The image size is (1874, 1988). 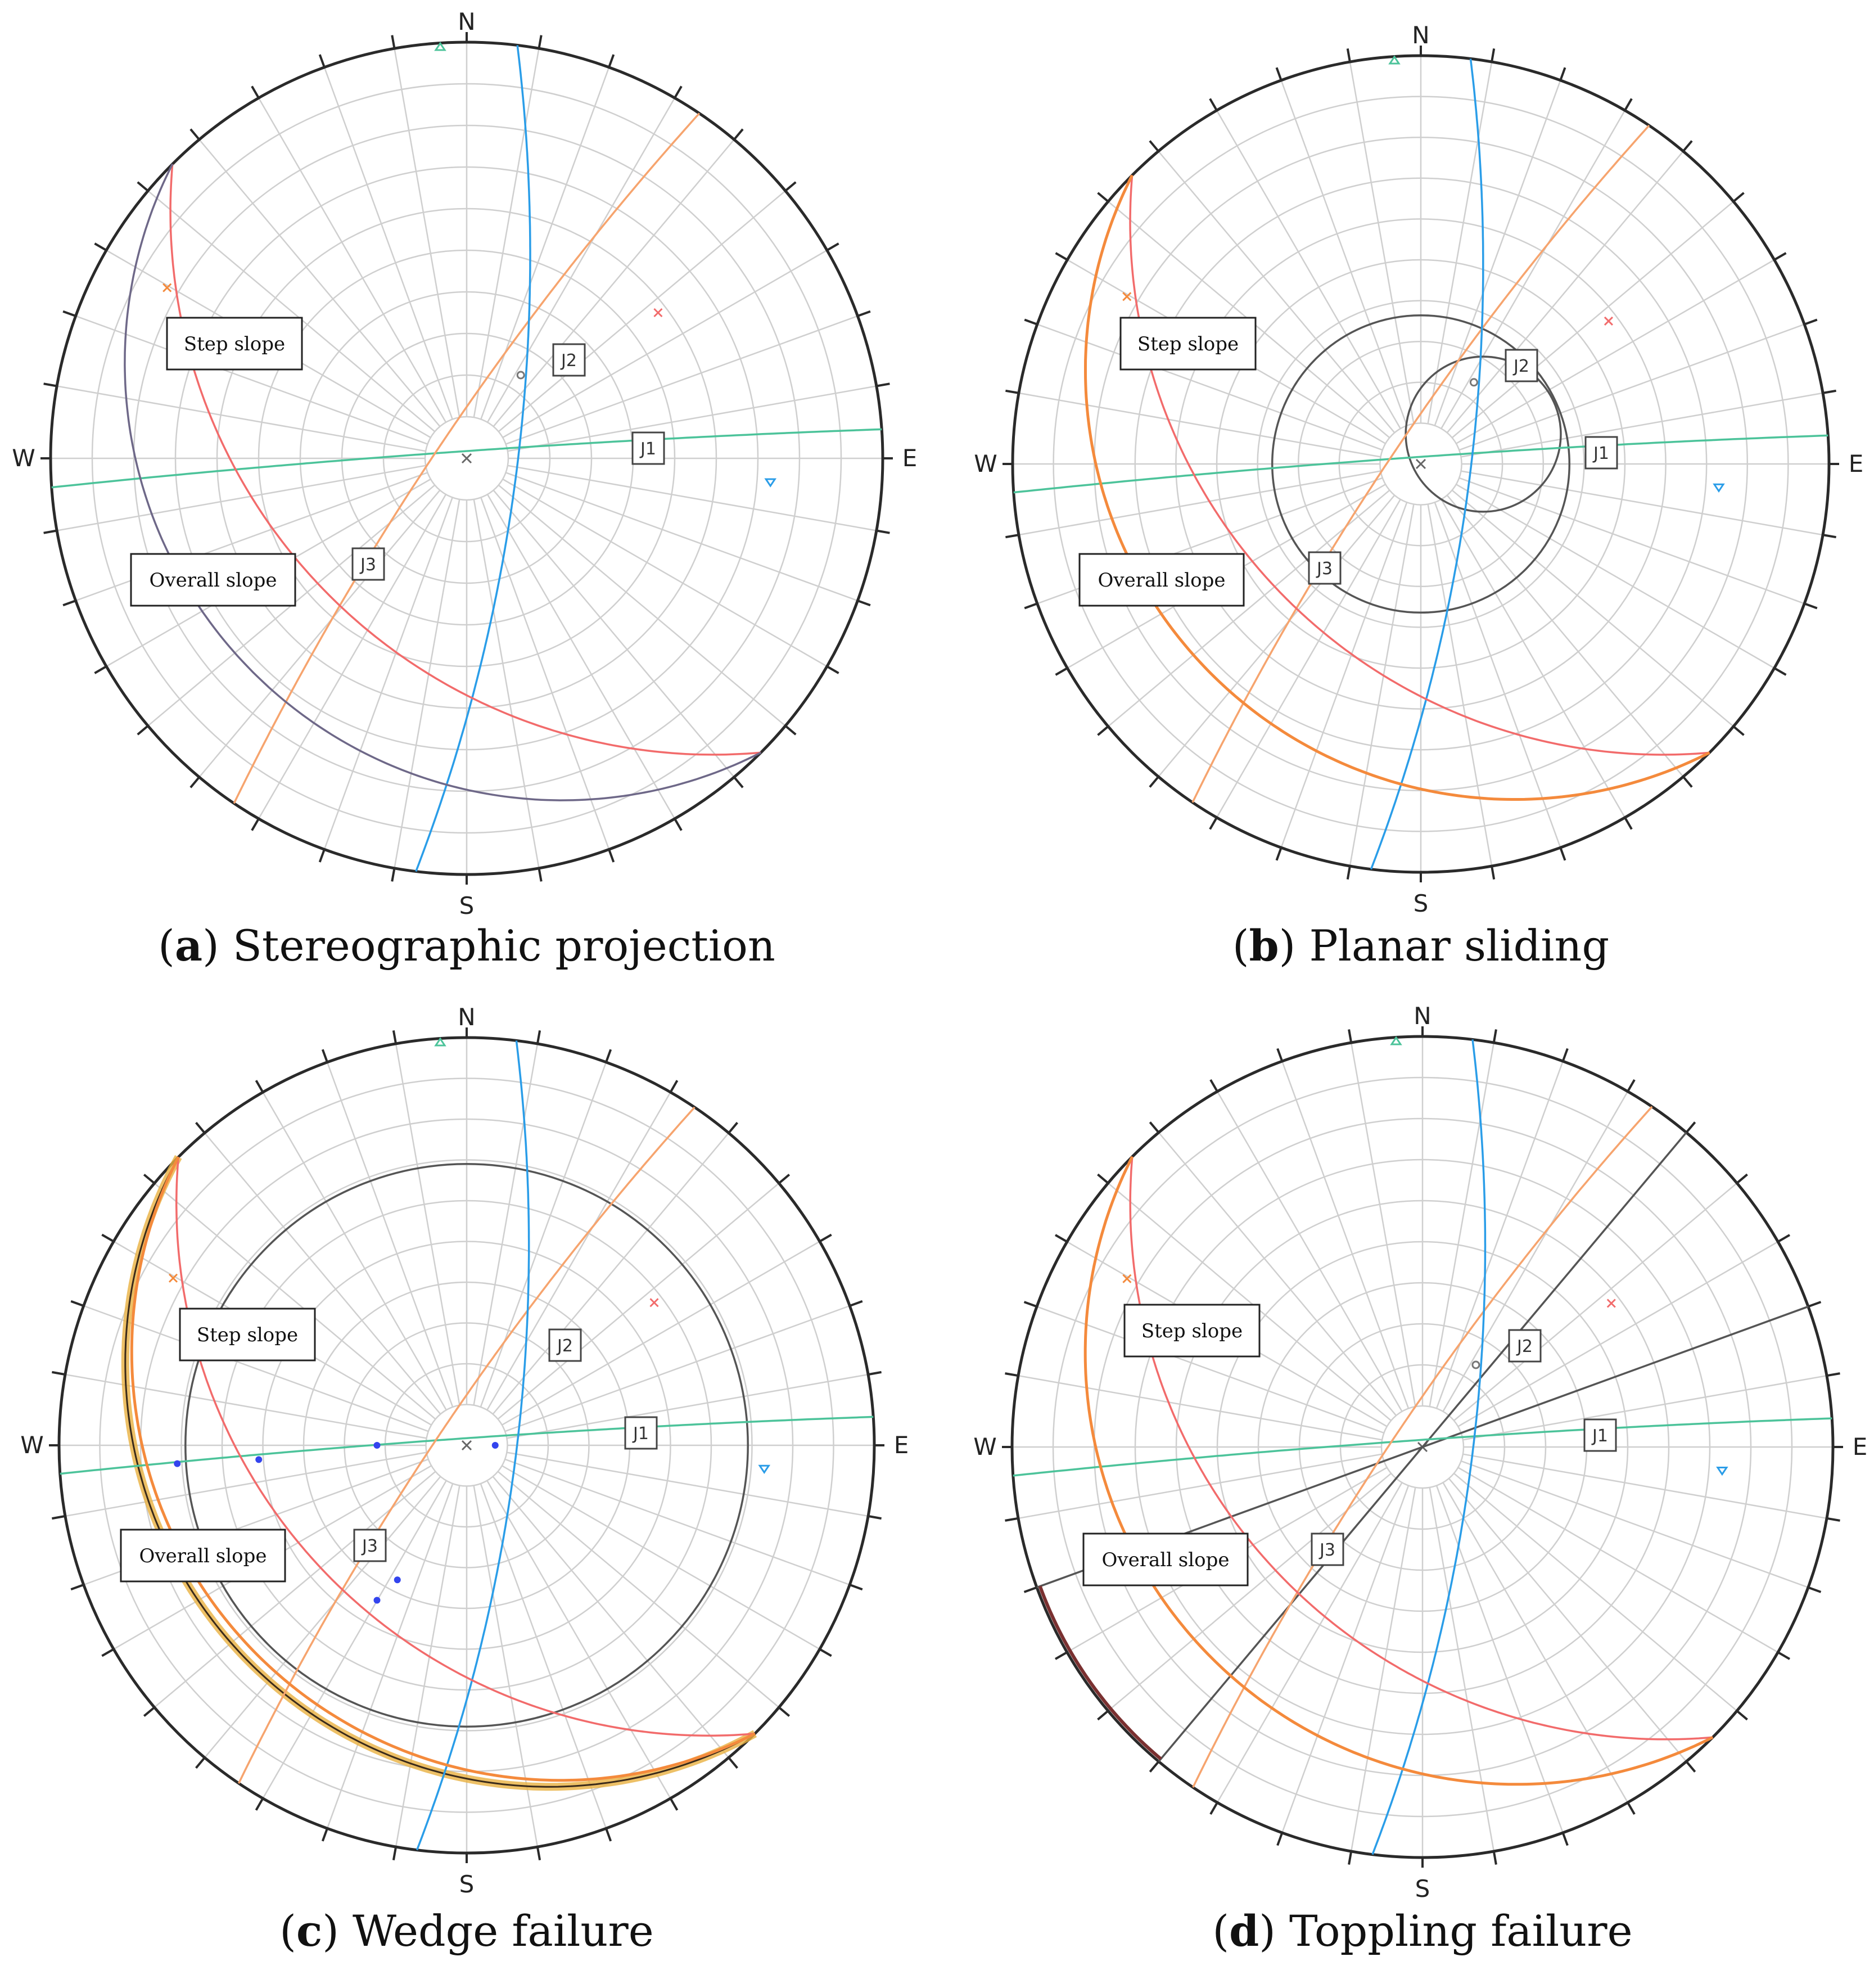 What do you see at coordinates (1244, 1931) in the screenshot?
I see `panel-letter: d` at bounding box center [1244, 1931].